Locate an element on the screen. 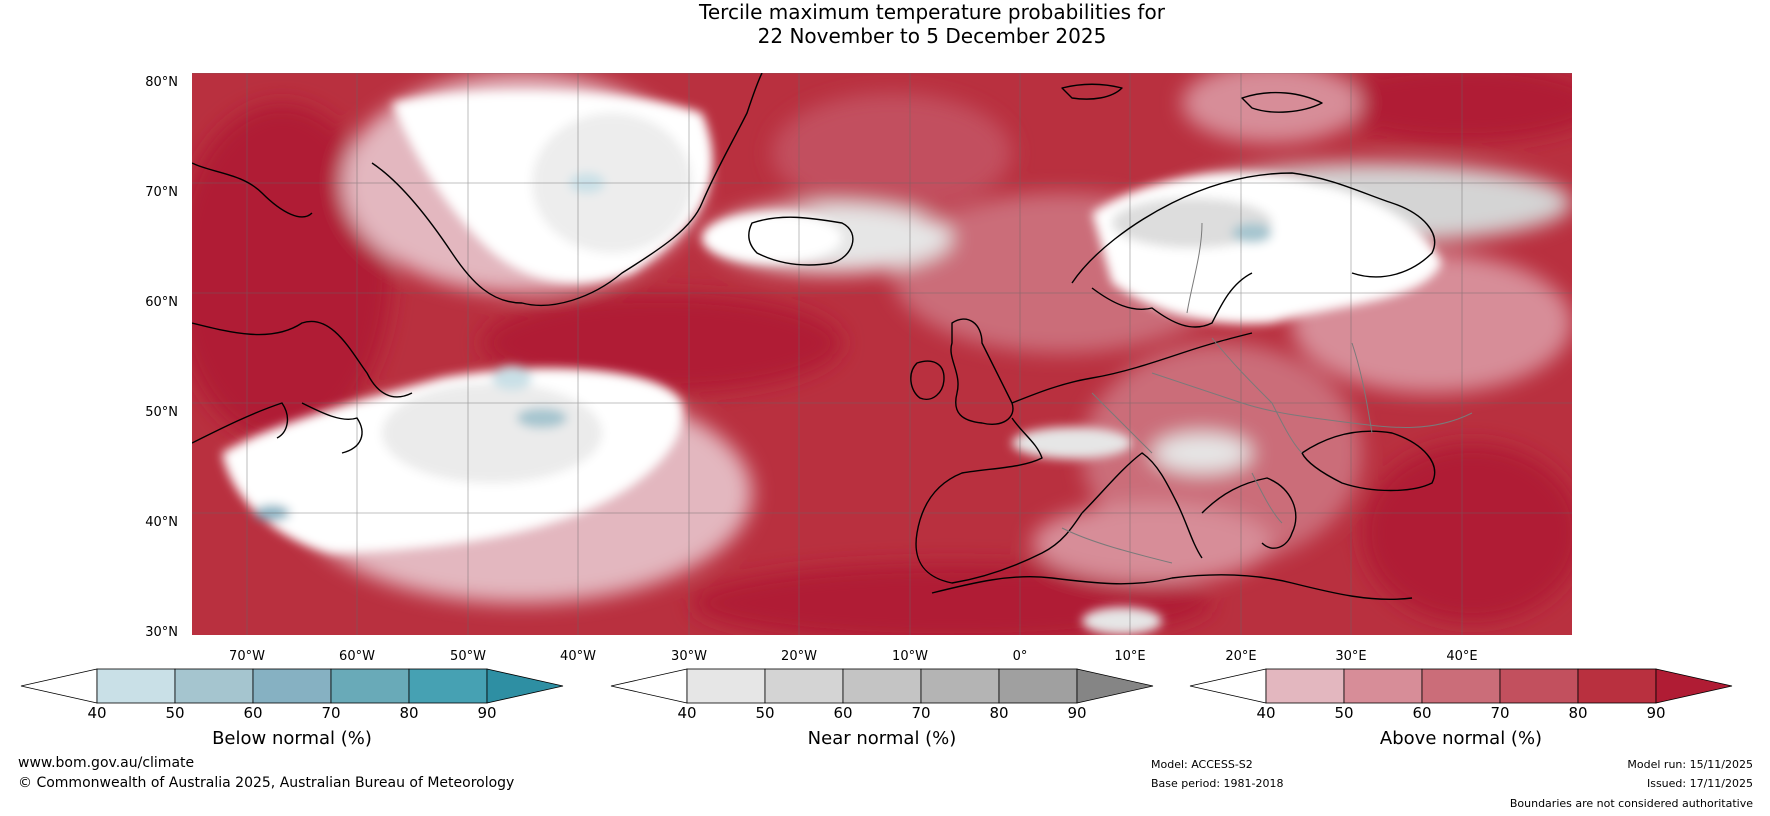  near-tick-80: 80 is located at coordinates (999, 713).